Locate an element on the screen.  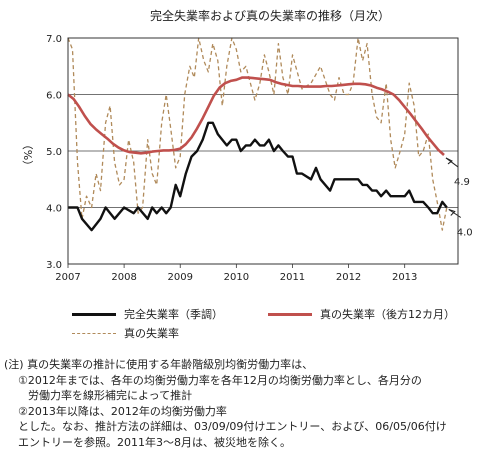
y-tick-label: 5.0 is located at coordinates (54, 152).